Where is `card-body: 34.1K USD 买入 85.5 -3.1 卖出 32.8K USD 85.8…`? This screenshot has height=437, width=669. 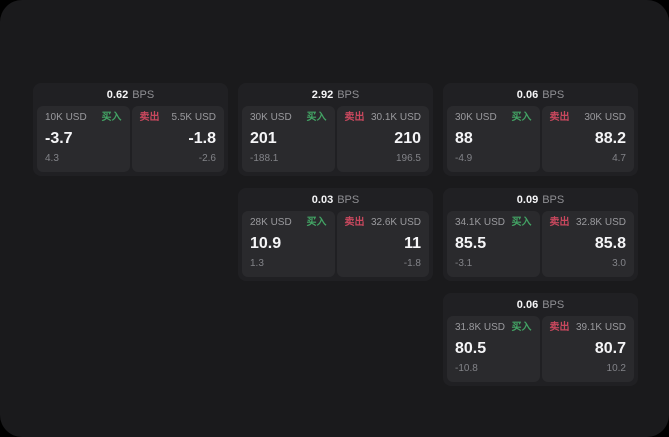 card-body: 34.1K USD 买入 85.5 -3.1 卖出 32.8K USD 85.8… is located at coordinates (540, 246).